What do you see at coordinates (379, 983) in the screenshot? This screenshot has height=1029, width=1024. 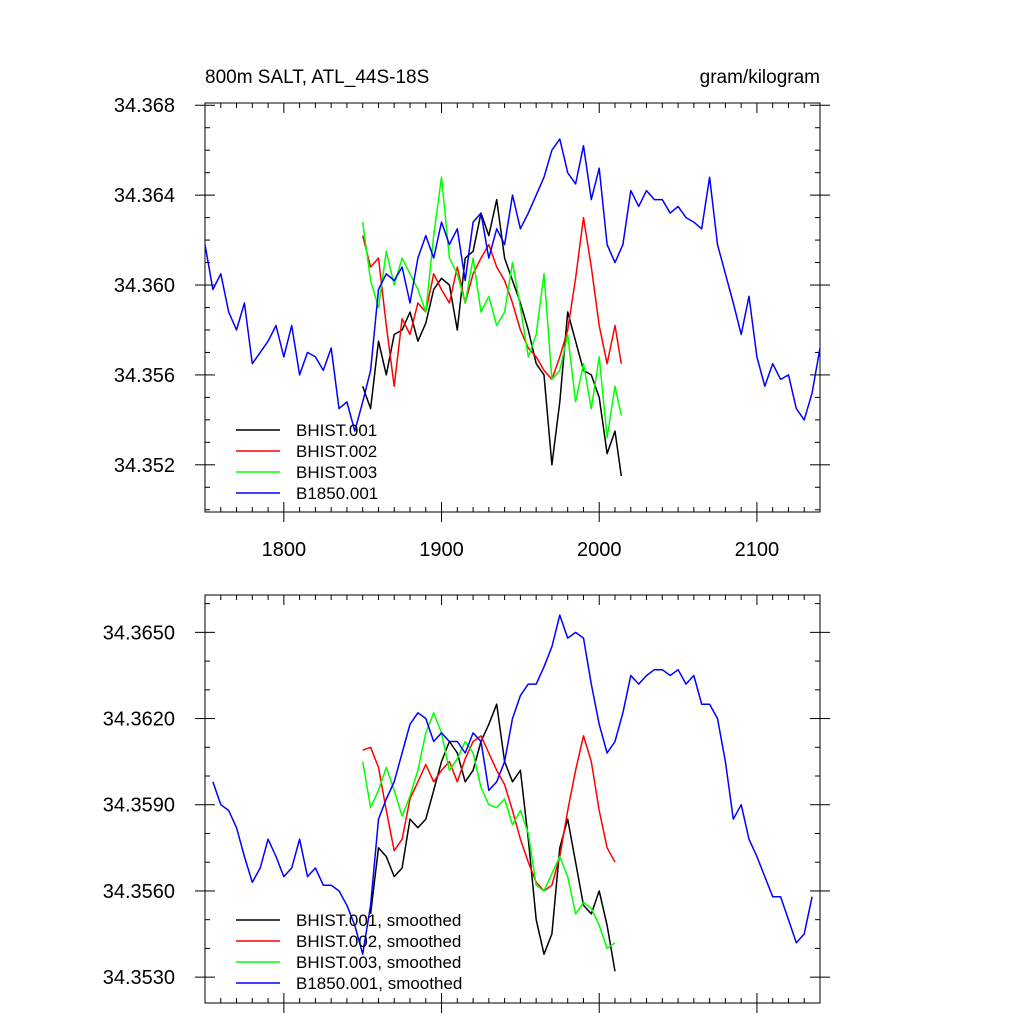 I see `legend-label: B1850.001, smoothed` at bounding box center [379, 983].